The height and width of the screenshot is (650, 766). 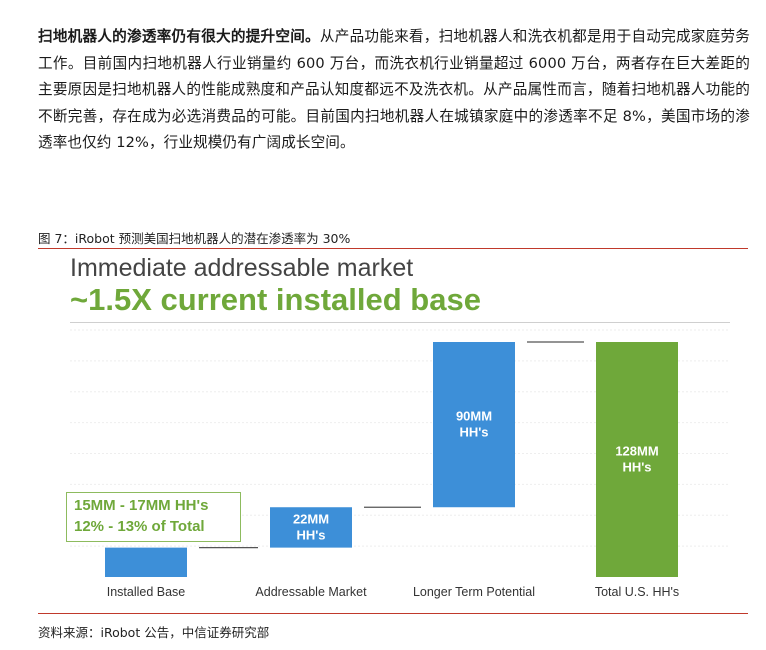 I want to click on x-tick-label: Installed Base, so click(x=146, y=592).